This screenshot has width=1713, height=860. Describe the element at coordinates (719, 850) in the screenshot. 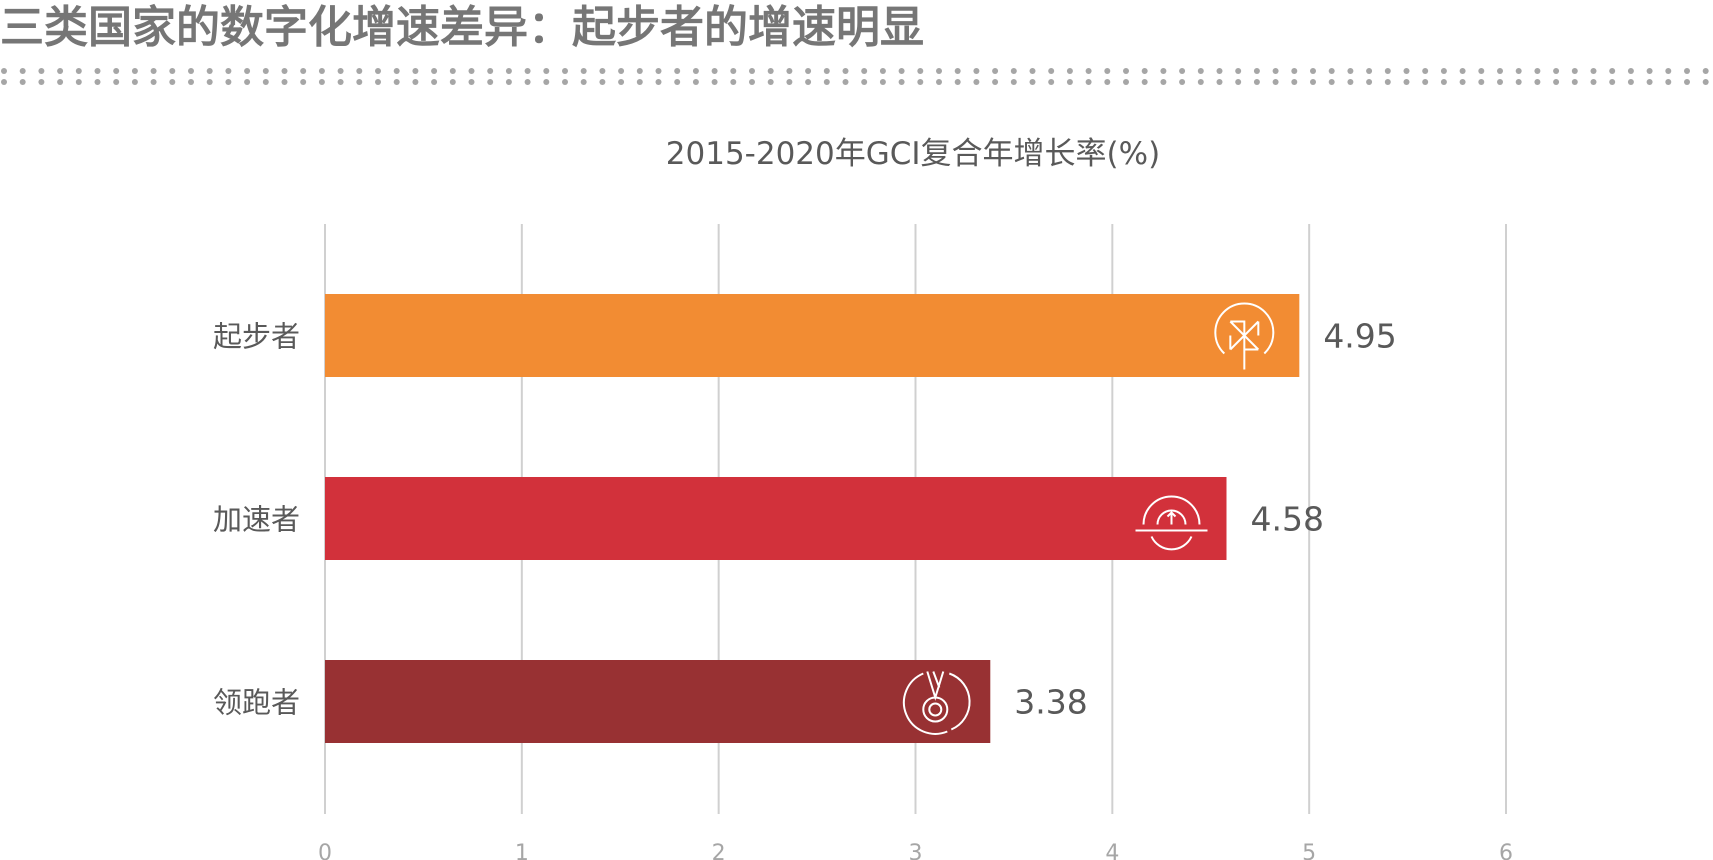

I see `x-tick-label: 2` at that location.